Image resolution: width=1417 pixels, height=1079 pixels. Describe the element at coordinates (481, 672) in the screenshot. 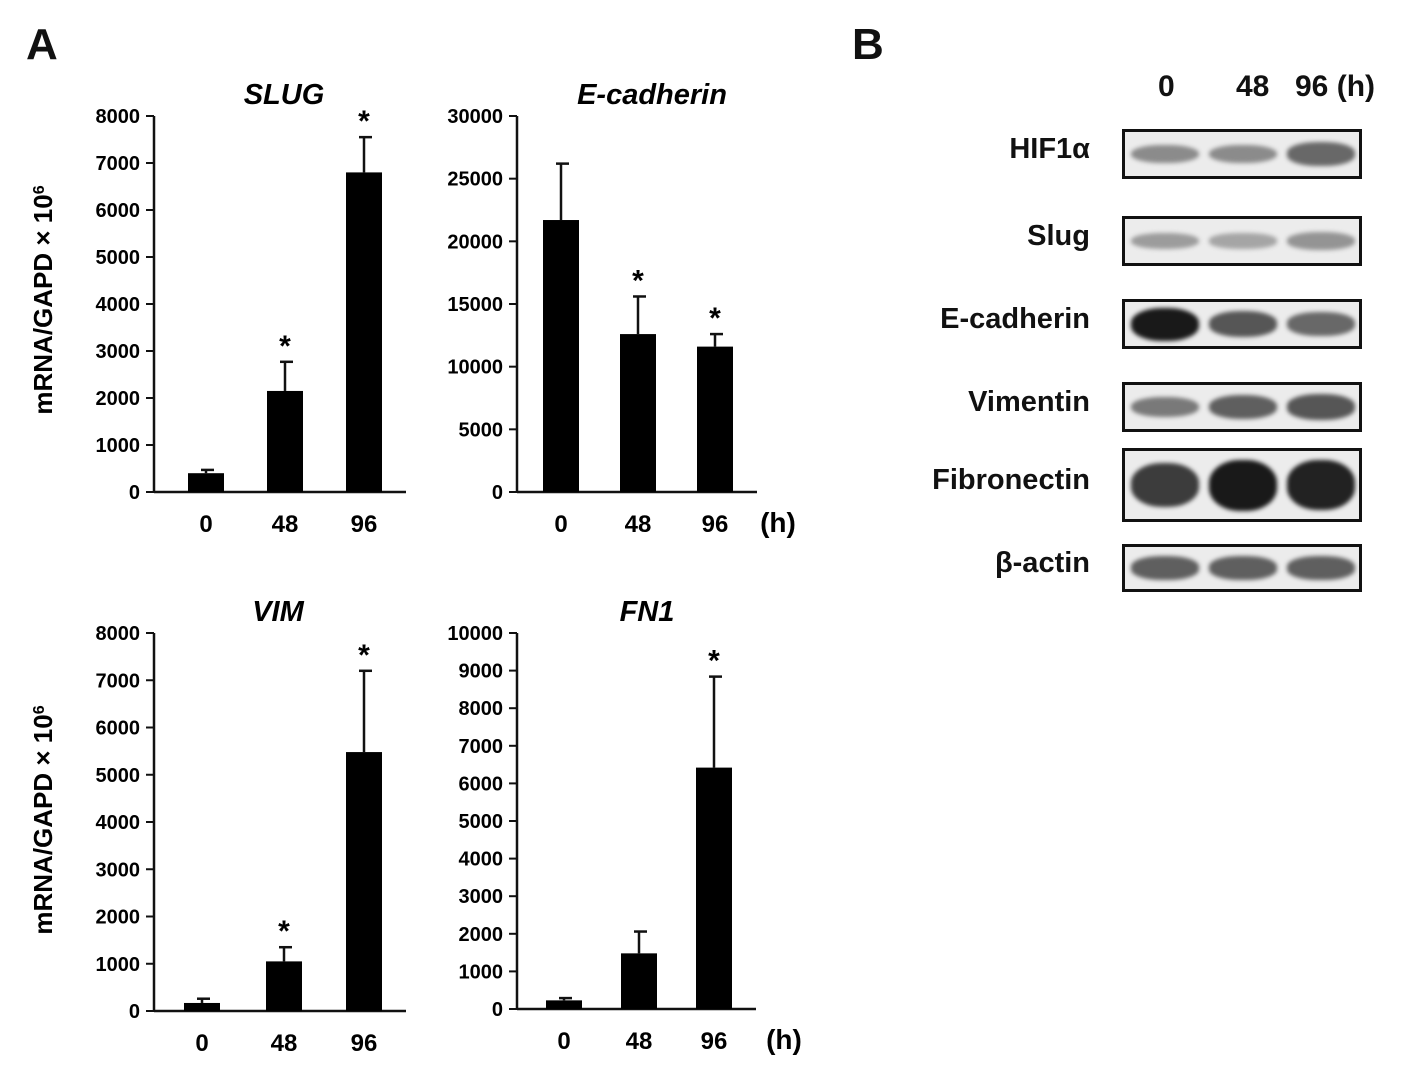

I see `chart-4-y-tick-label: 9000` at that location.